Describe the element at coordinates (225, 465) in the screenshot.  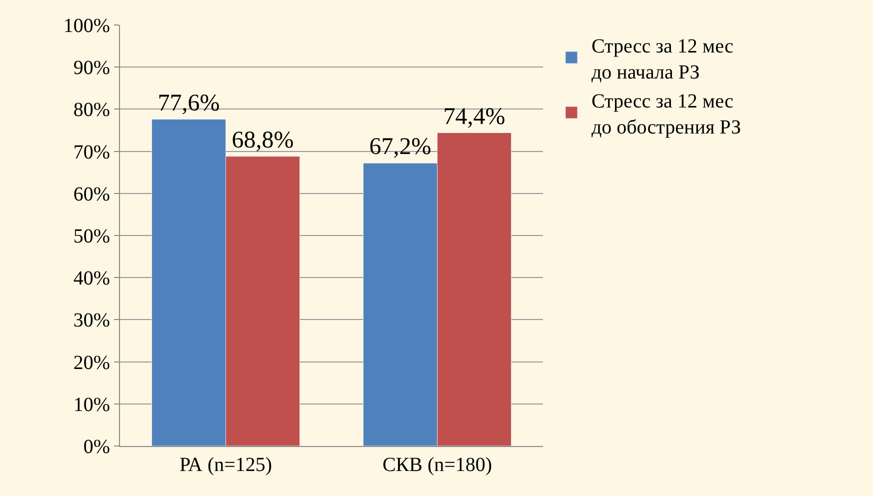
I see `x-tick-label: РА (n=125)` at that location.